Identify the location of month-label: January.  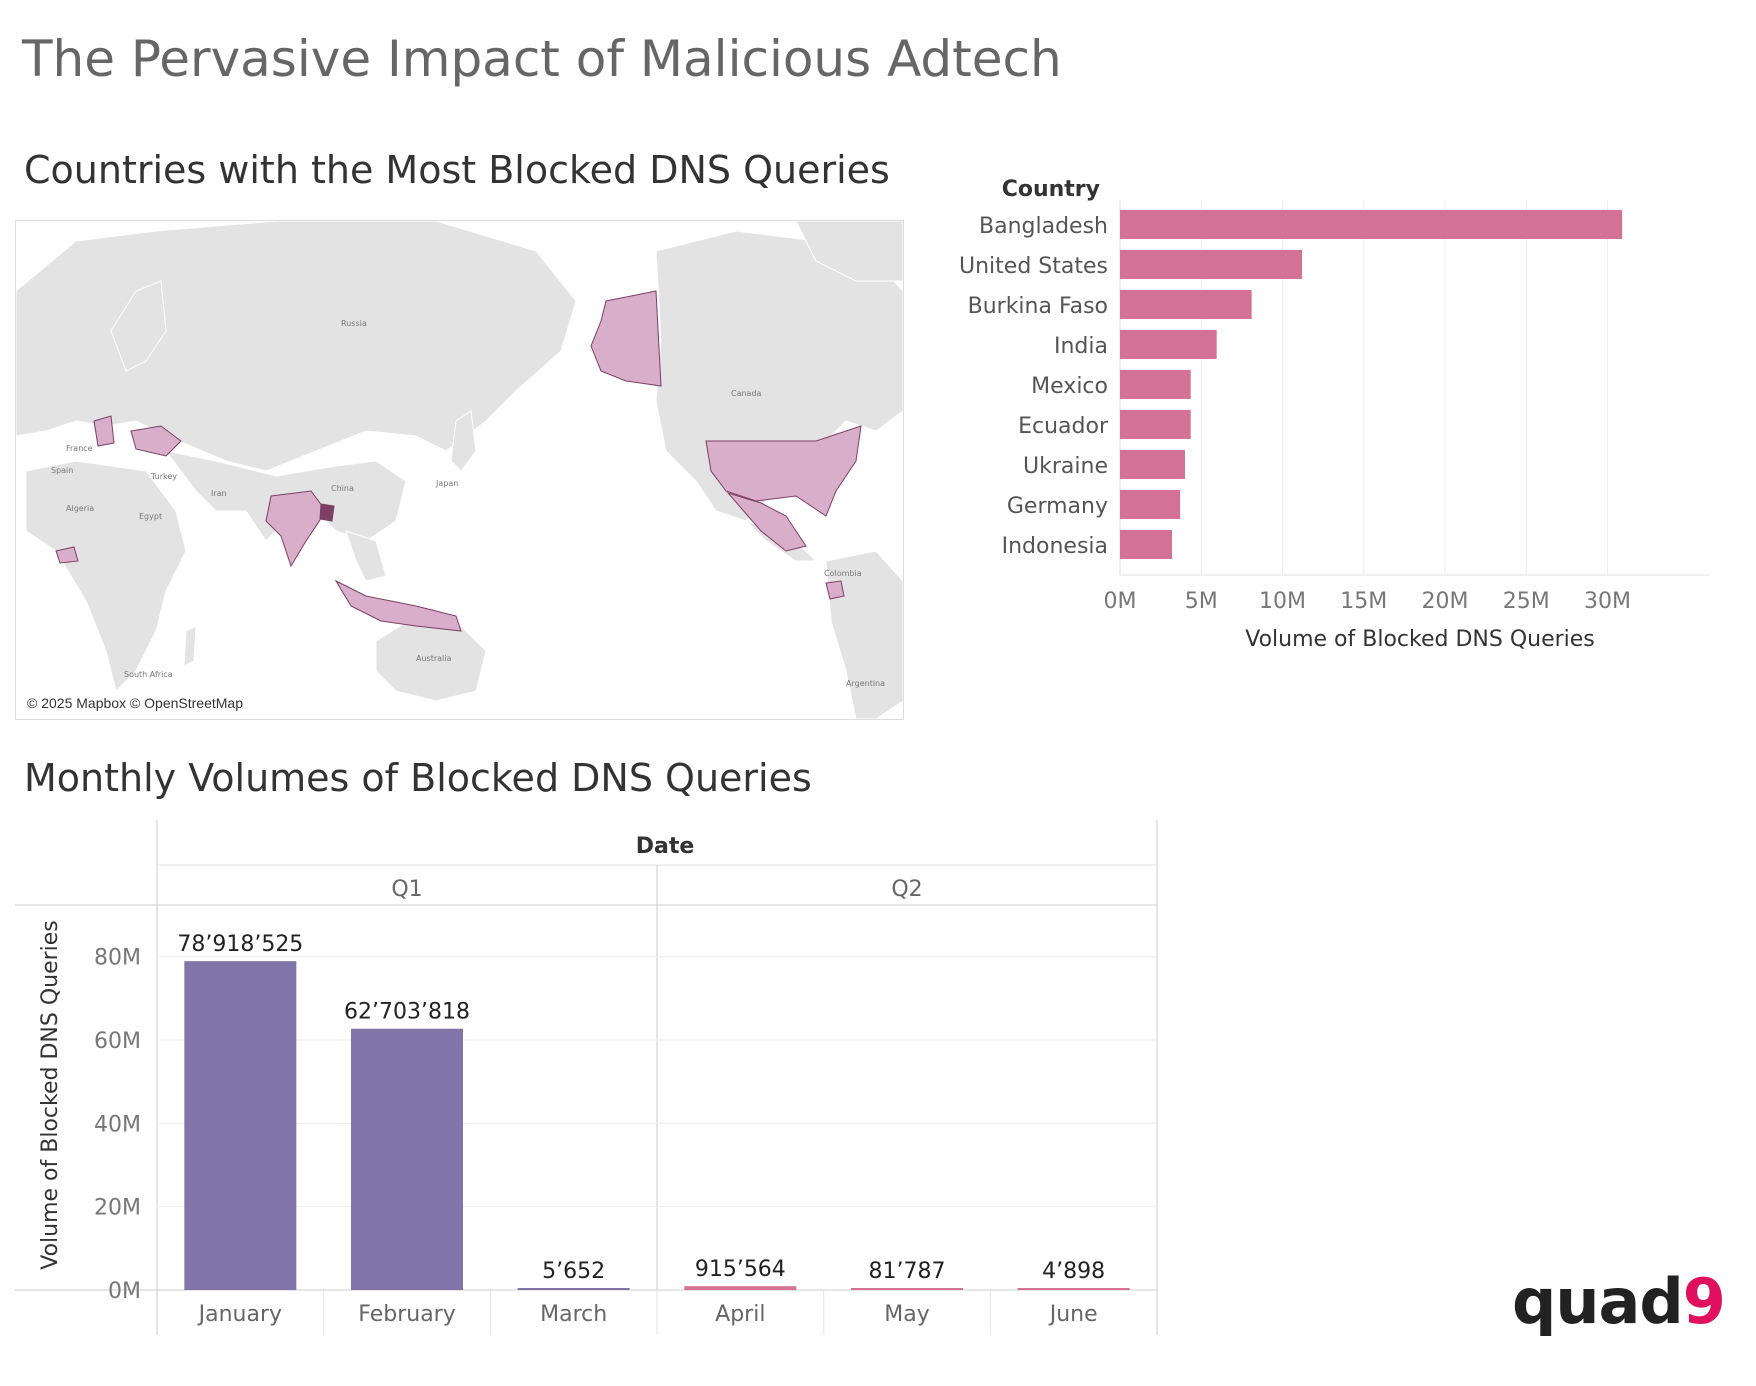
(239, 1314).